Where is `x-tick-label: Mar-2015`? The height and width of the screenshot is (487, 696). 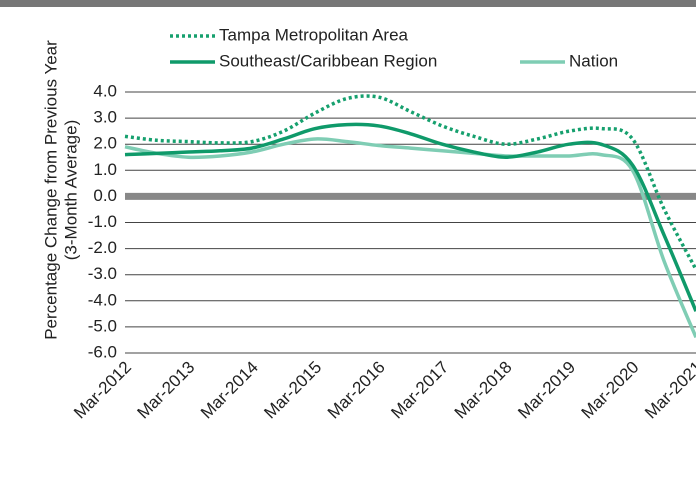
x-tick-label: Mar-2015 is located at coordinates (292, 390).